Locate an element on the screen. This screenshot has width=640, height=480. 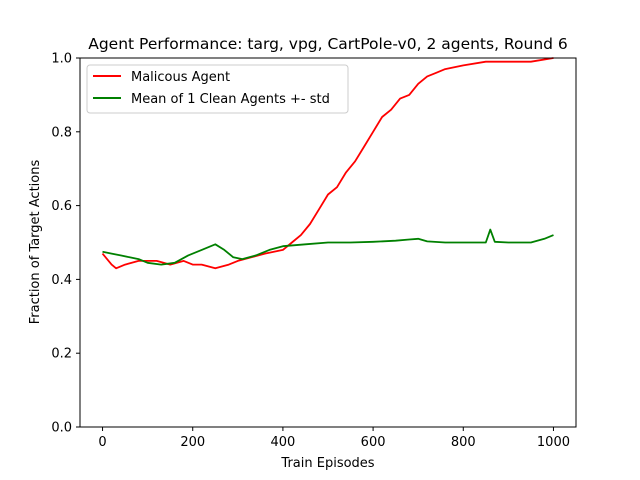
y-tick-label: 1.0 is located at coordinates (61, 59).